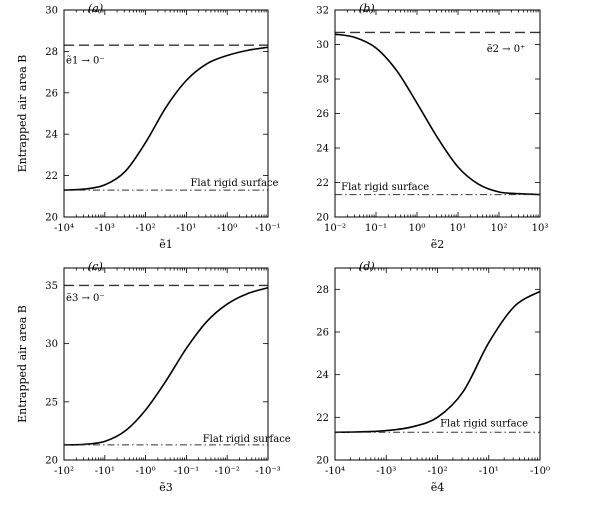  What do you see at coordinates (367, 266) in the screenshot?
I see `panel-label: (d)` at bounding box center [367, 266].